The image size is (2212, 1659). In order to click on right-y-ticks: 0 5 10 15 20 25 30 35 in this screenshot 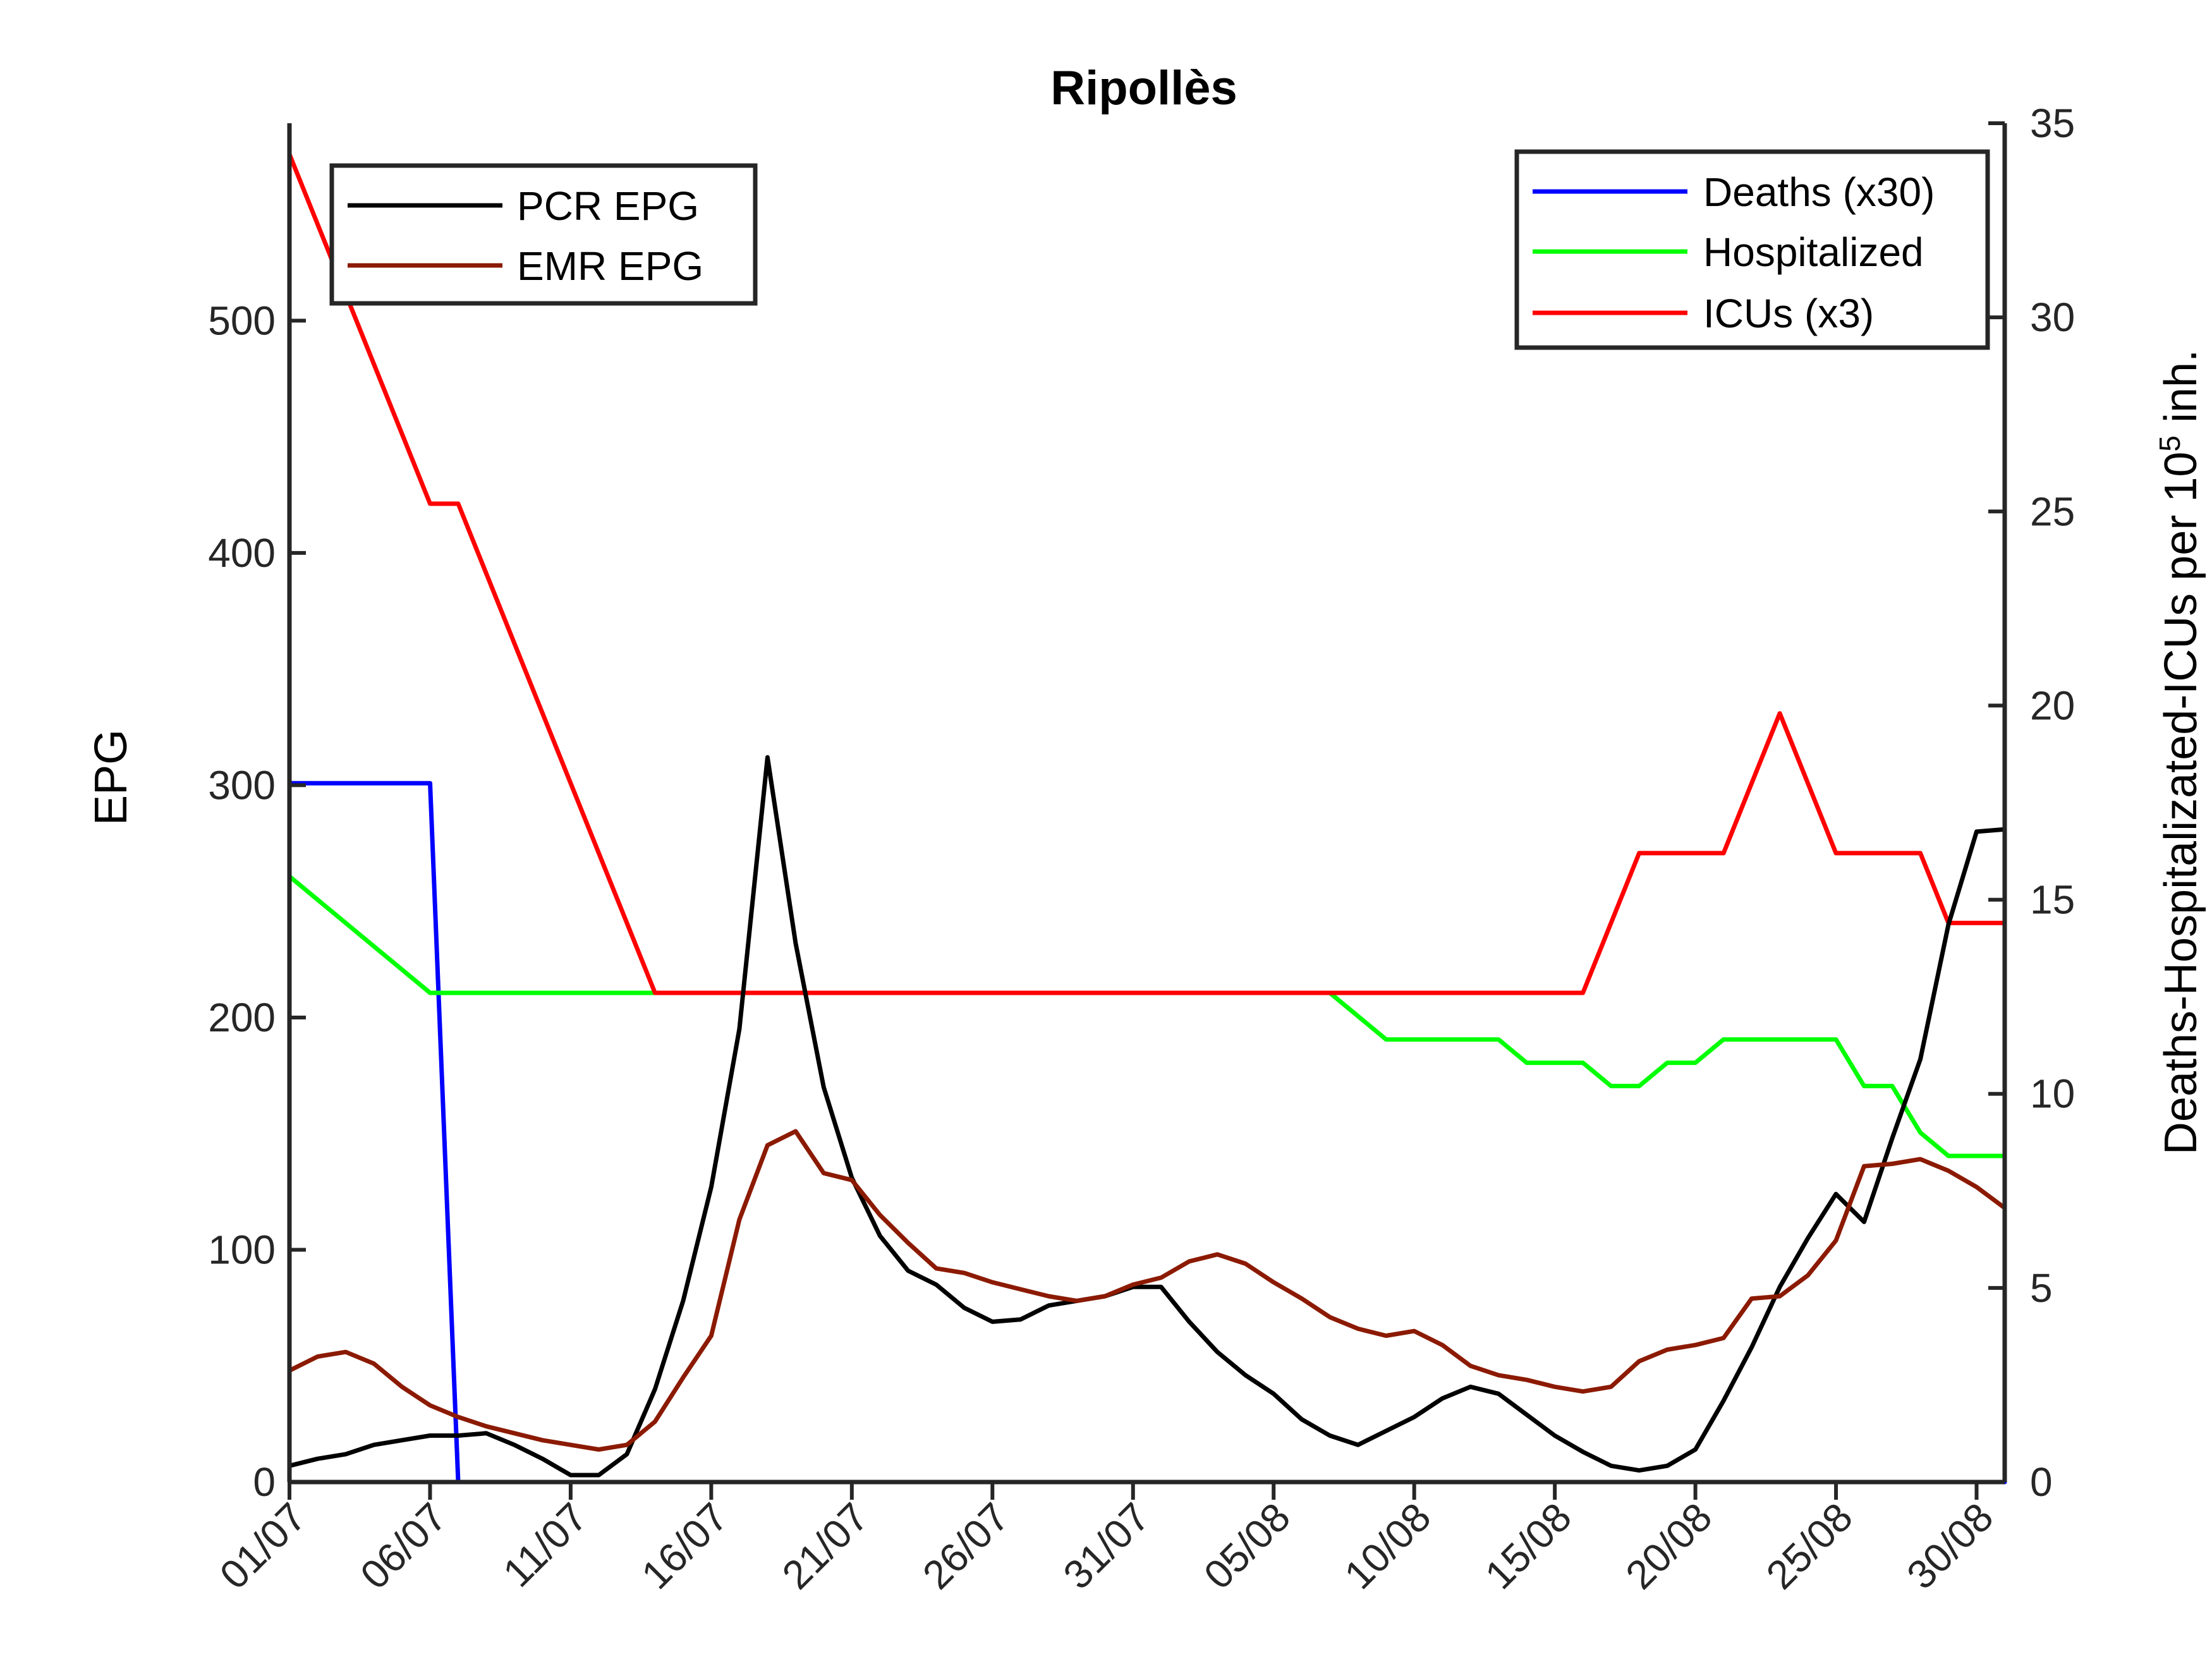, I will do `click(2032, 802)`.